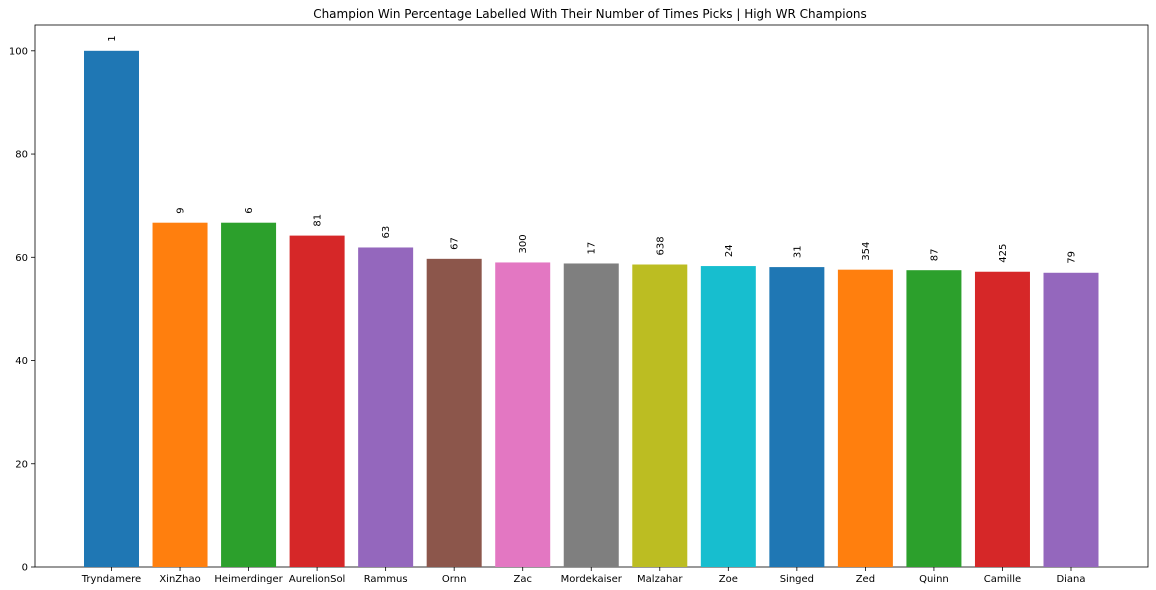 The height and width of the screenshot is (590, 1156). What do you see at coordinates (592, 579) in the screenshot?
I see `x-tick-label: Mordekaiser` at bounding box center [592, 579].